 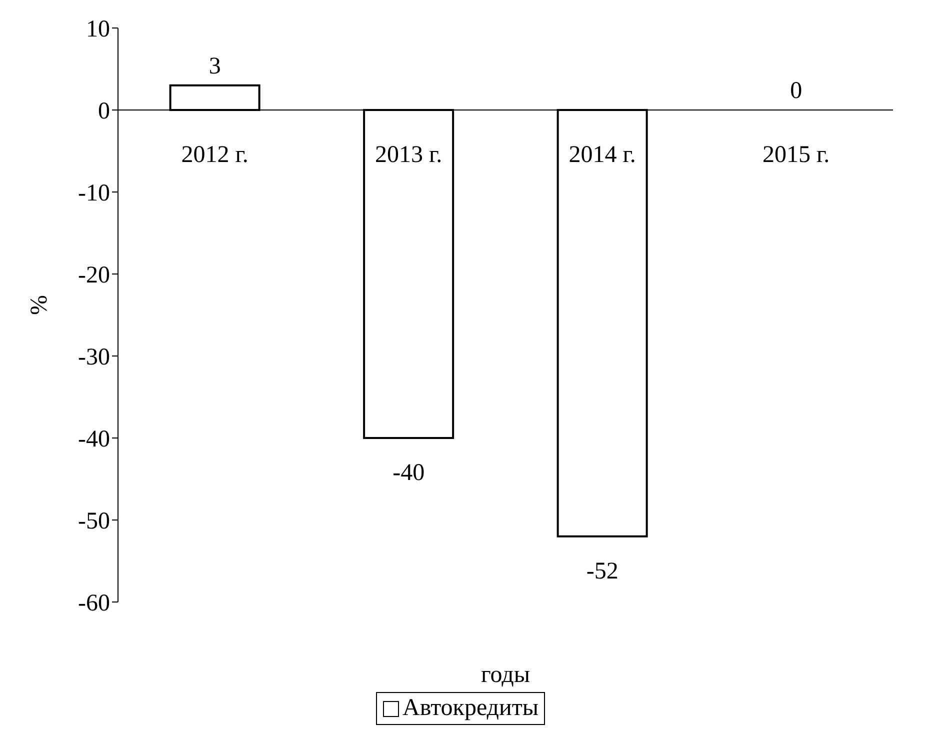 What do you see at coordinates (408, 473) in the screenshot?
I see `data-label: -40` at bounding box center [408, 473].